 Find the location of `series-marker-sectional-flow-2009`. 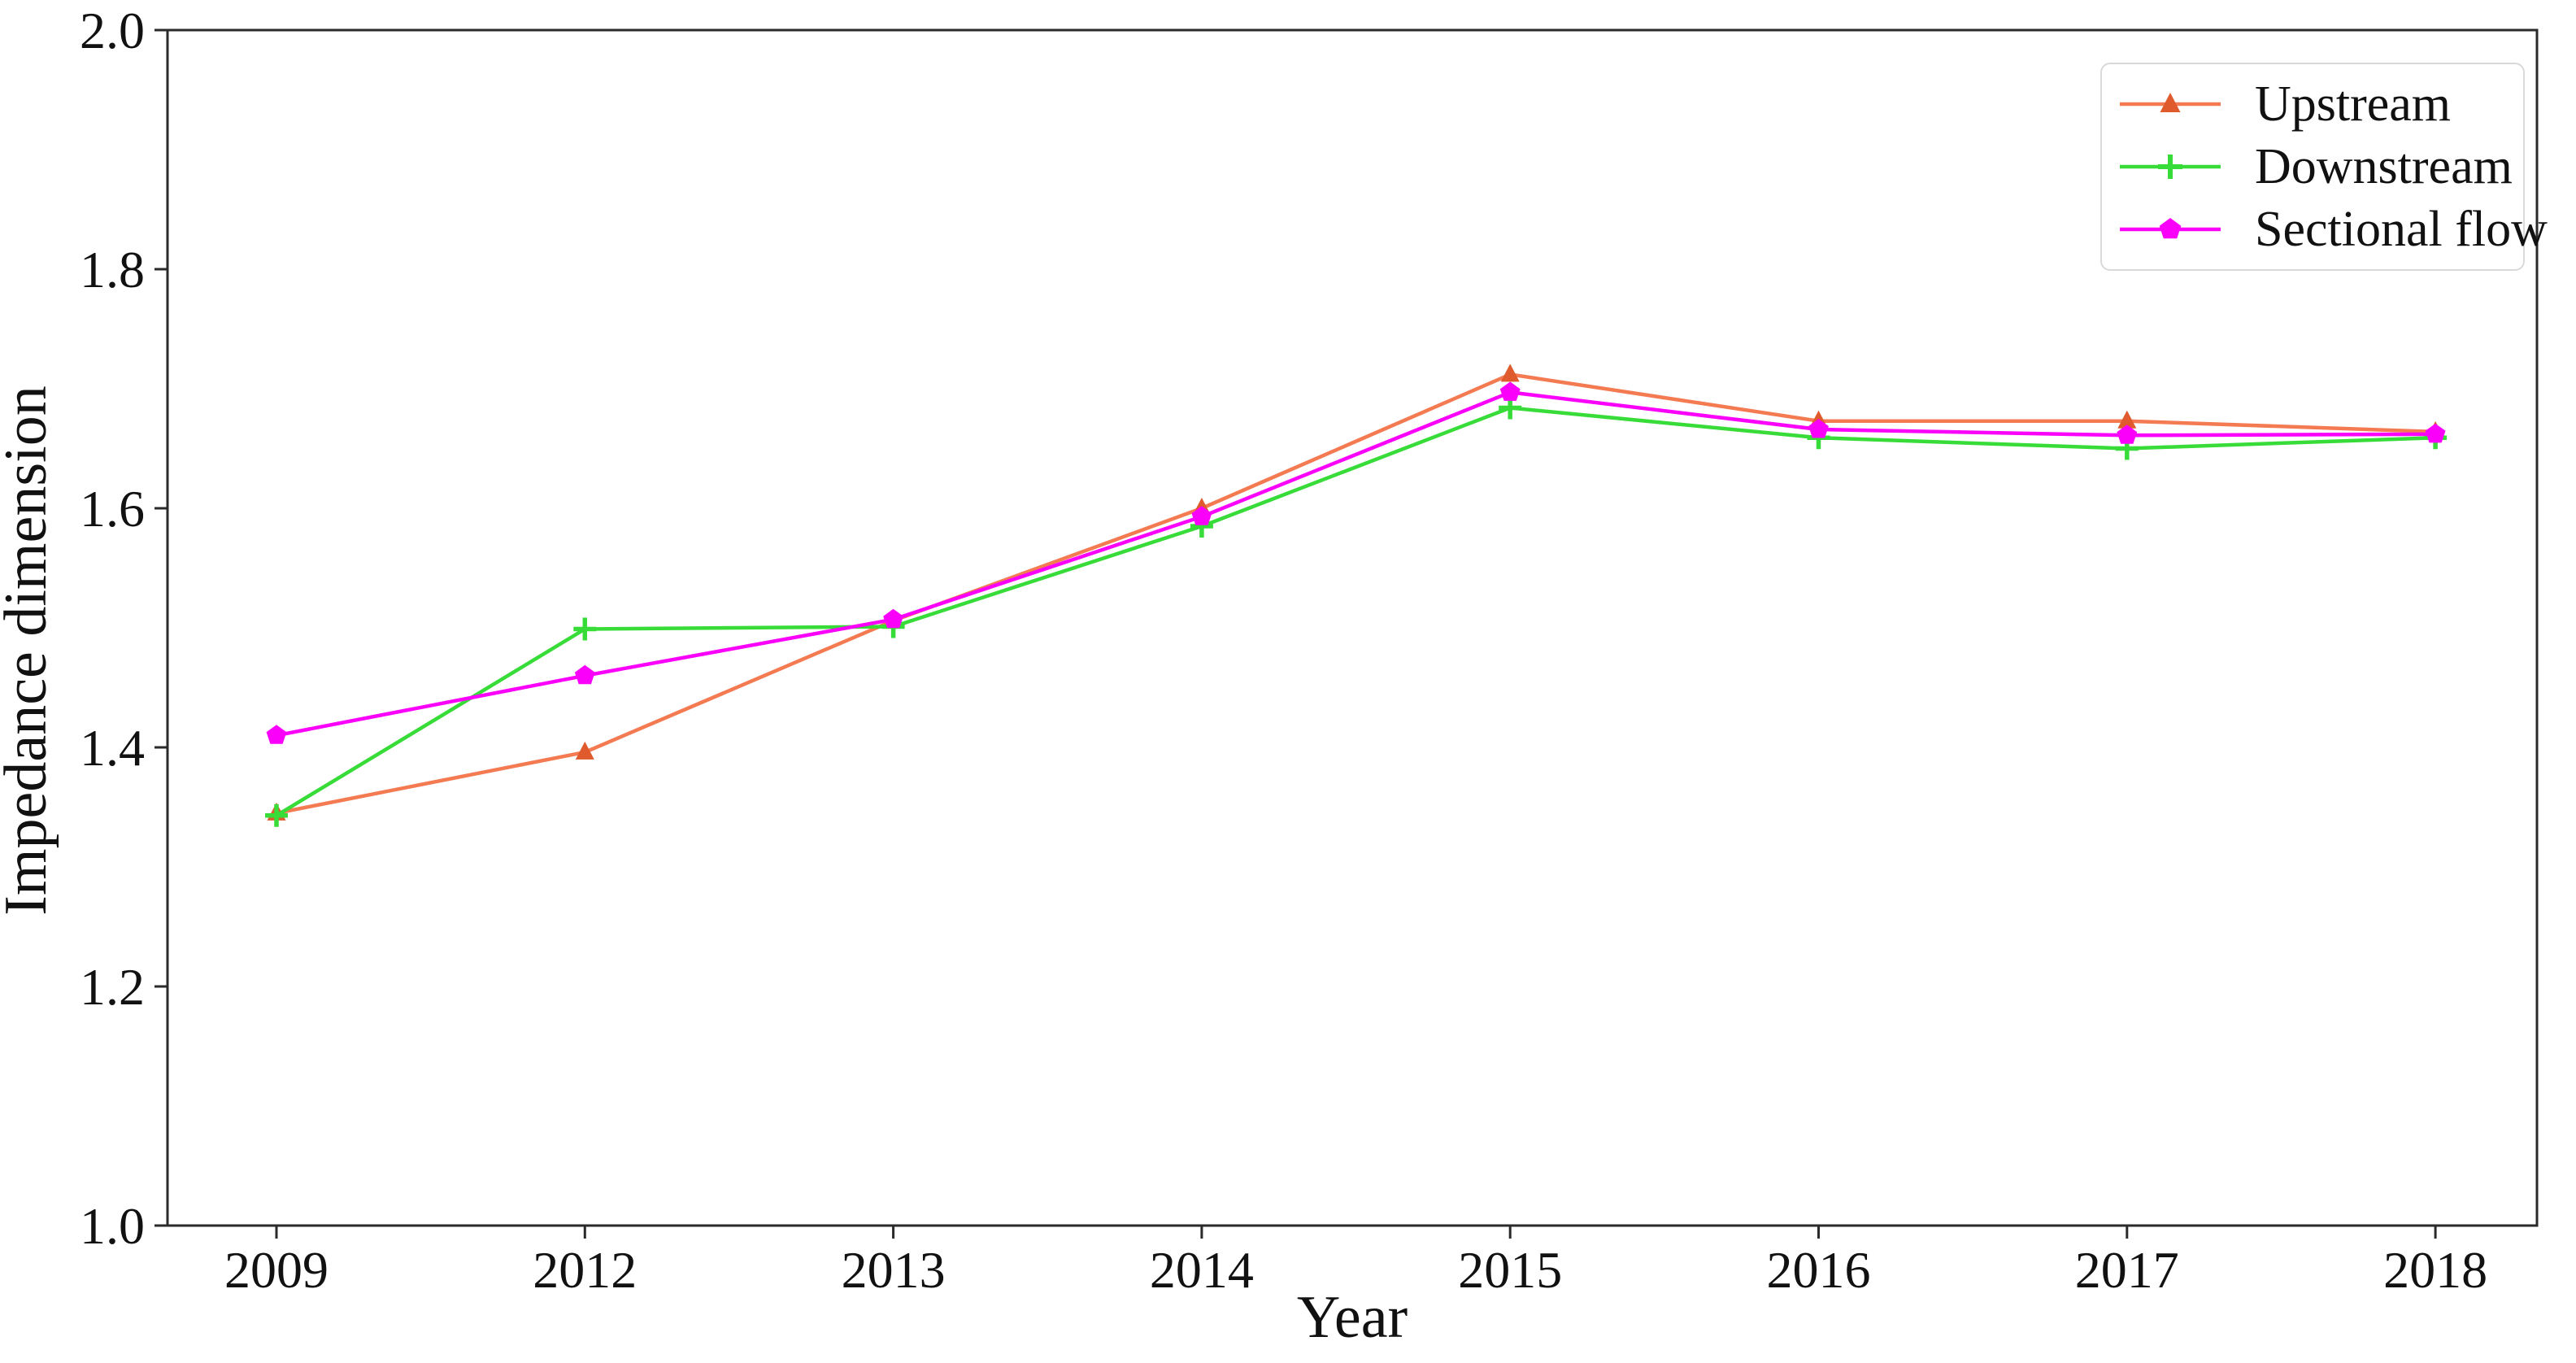

series-marker-sectional-flow-2009 is located at coordinates (277, 734).